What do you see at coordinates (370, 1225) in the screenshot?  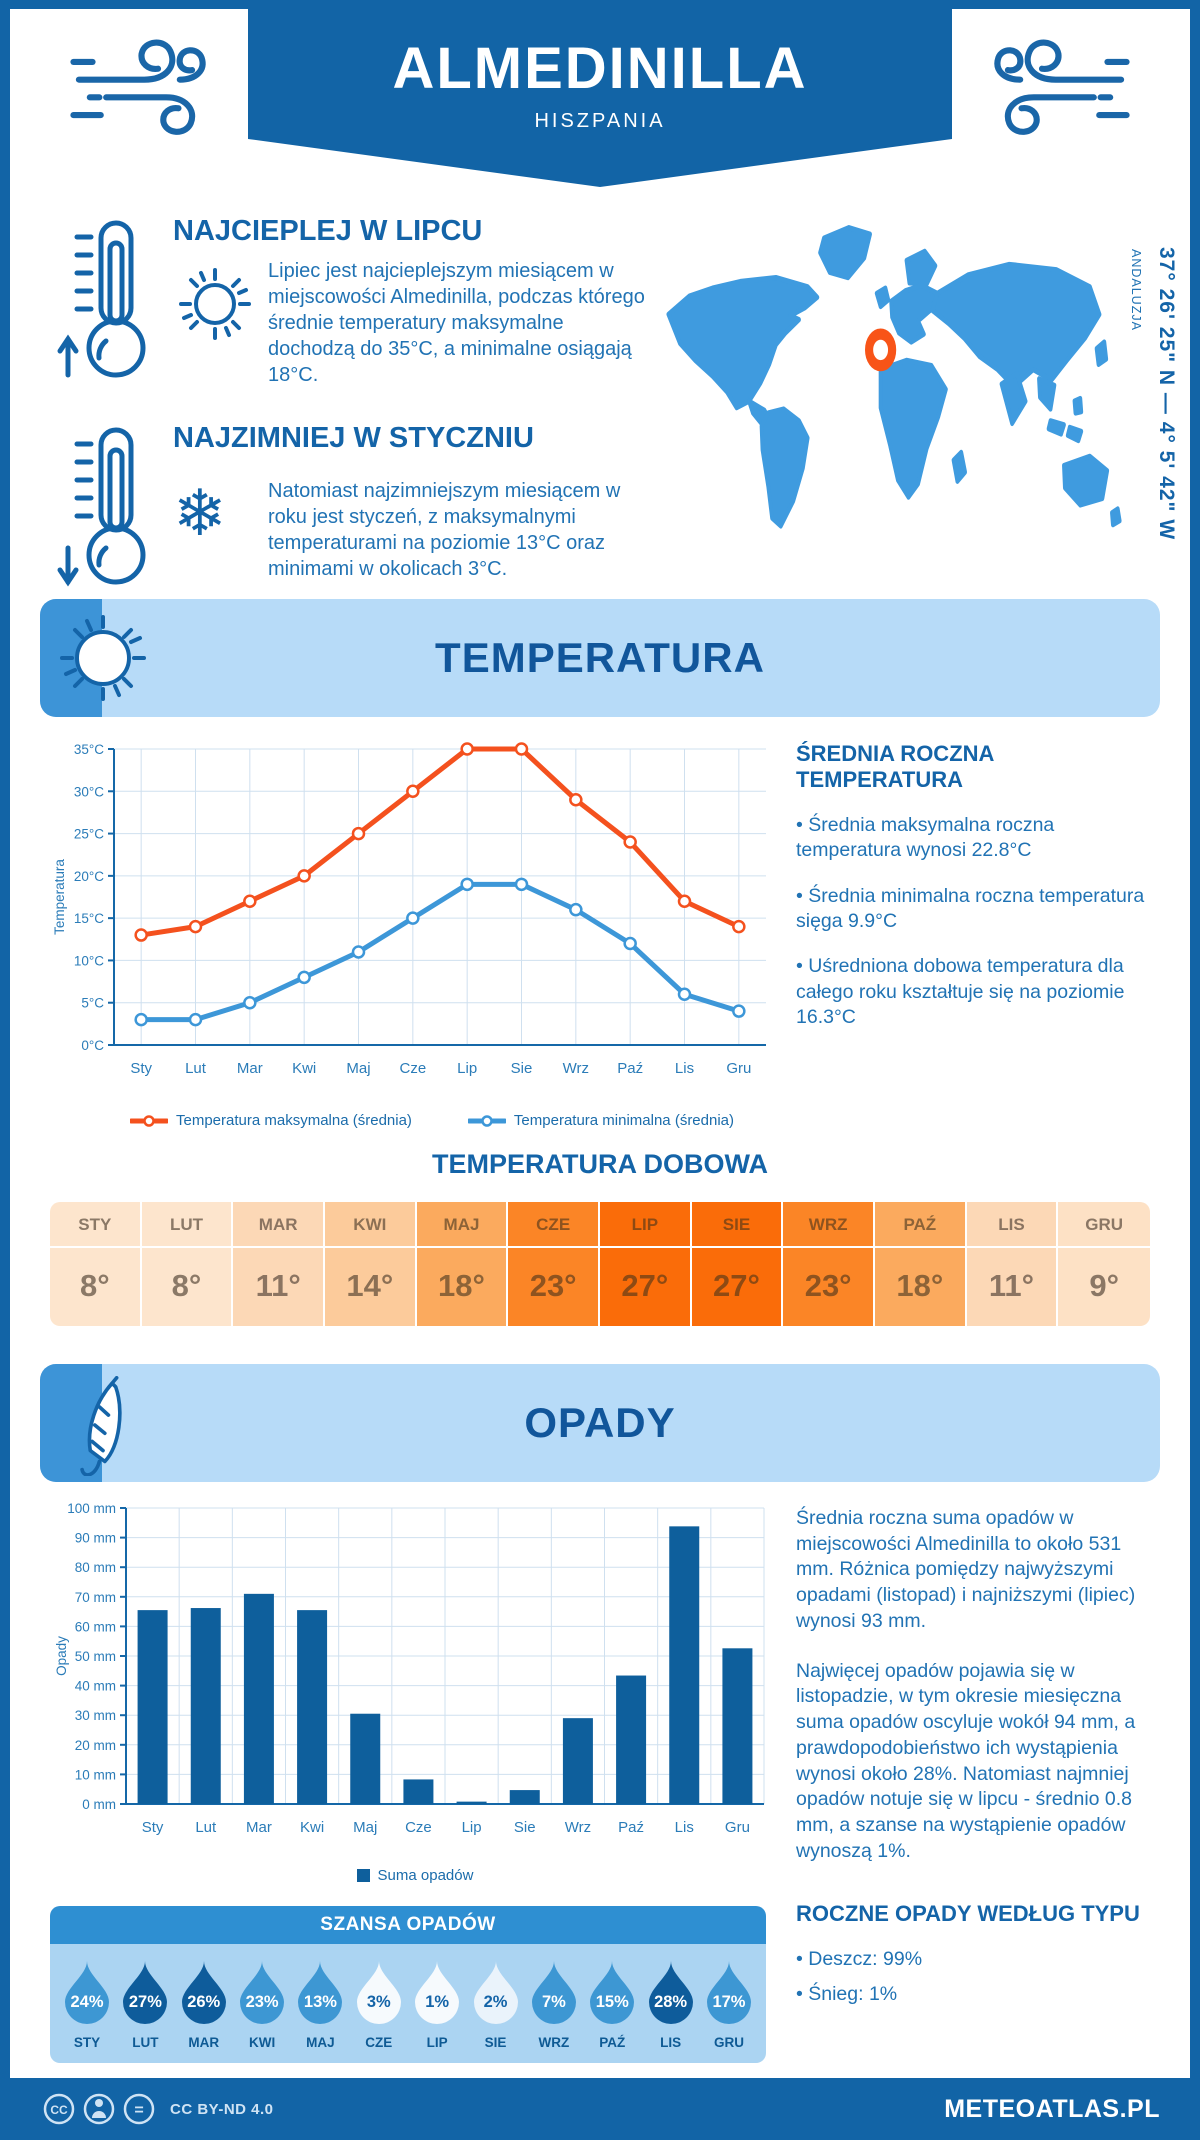 I see `daily-temp-month: KWI` at bounding box center [370, 1225].